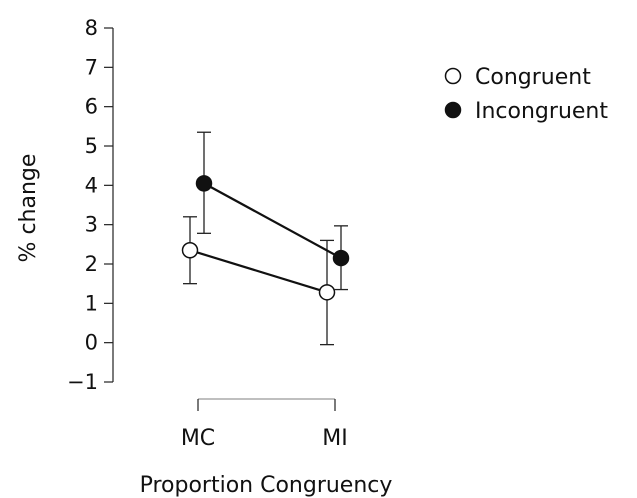 Image resolution: width=637 pixels, height=498 pixels. Describe the element at coordinates (453, 110) in the screenshot. I see `legend-marker-incongruent` at that location.